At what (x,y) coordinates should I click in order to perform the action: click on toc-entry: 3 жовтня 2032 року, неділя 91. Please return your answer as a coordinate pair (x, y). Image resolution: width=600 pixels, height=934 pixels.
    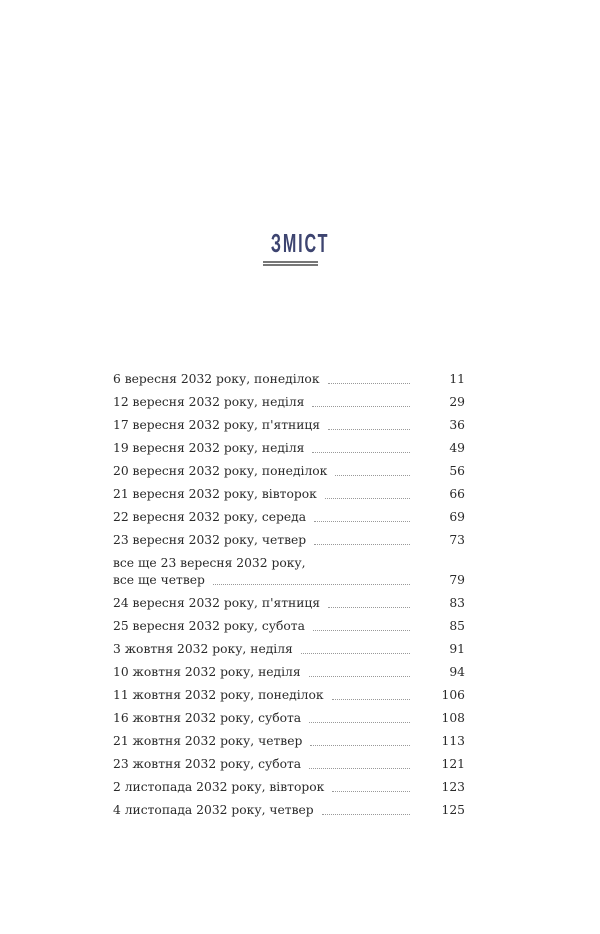
    Looking at the image, I should click on (289, 649).